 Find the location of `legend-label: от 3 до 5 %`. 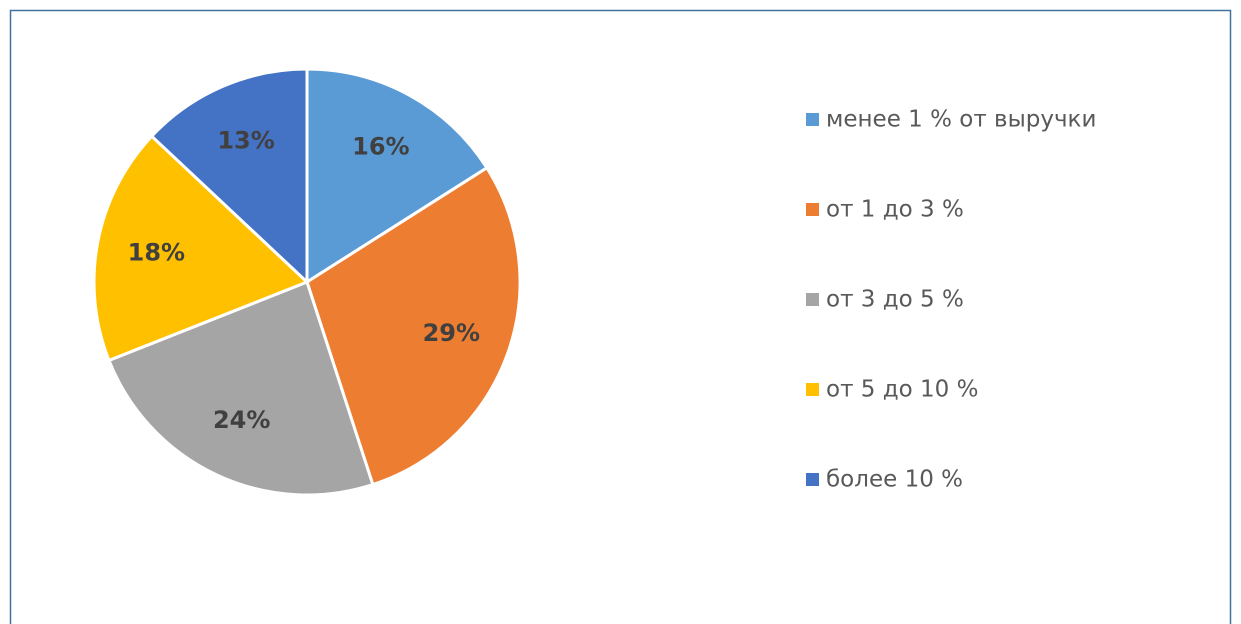

legend-label: от 3 до 5 % is located at coordinates (895, 300).